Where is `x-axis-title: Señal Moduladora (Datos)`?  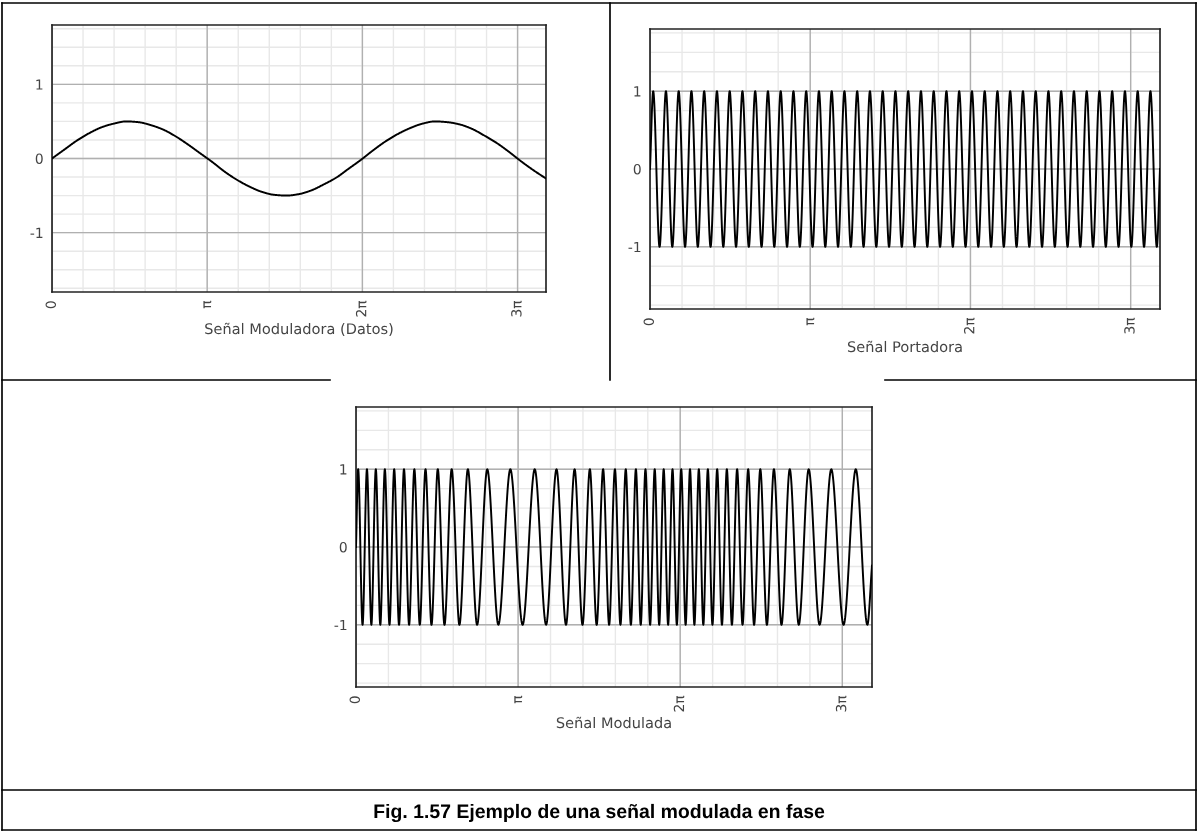
x-axis-title: Señal Moduladora (Datos) is located at coordinates (299, 329).